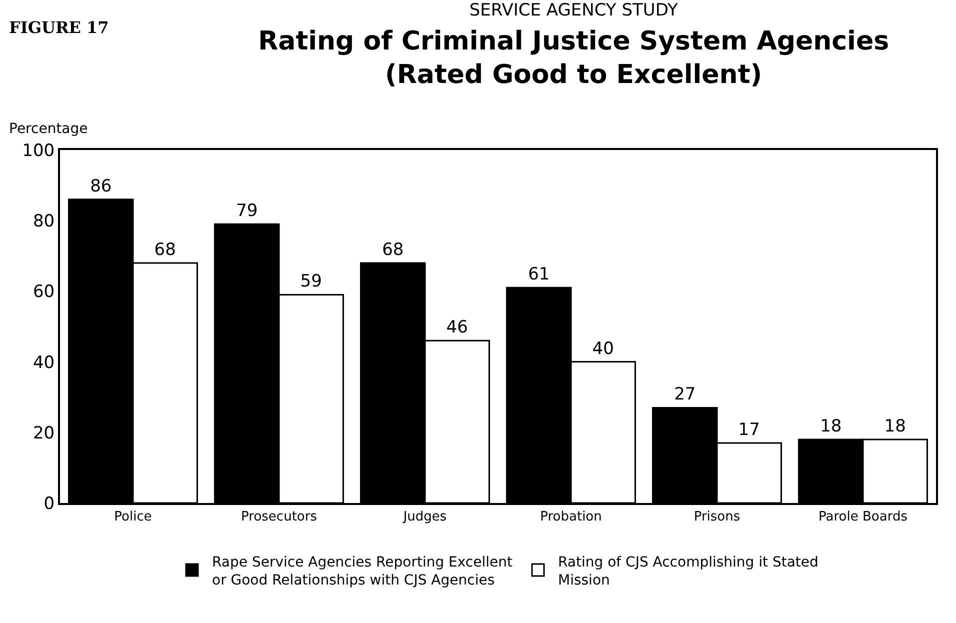 This screenshot has width=956, height=623. What do you see at coordinates (59, 27) in the screenshot?
I see `caption: FIGURE 17` at bounding box center [59, 27].